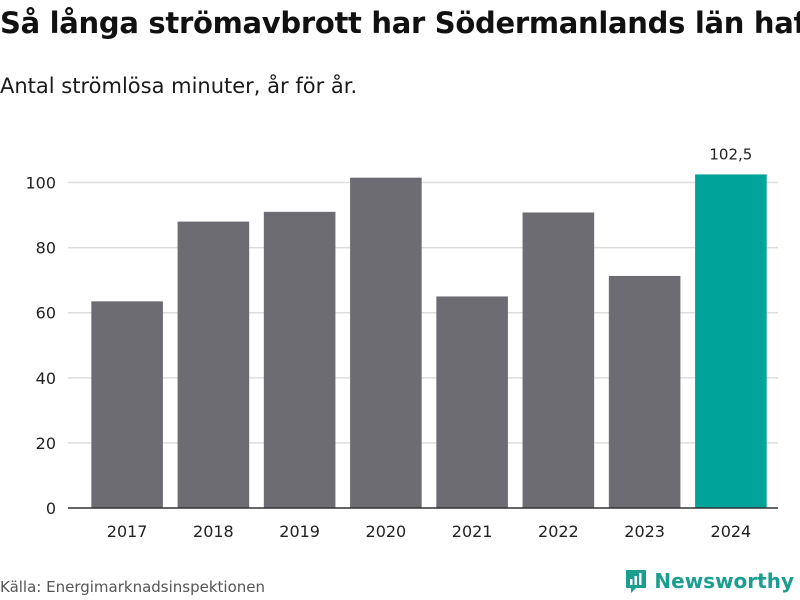 The image size is (800, 600). What do you see at coordinates (213, 531) in the screenshot?
I see `x-tick-label-2018: 2018` at bounding box center [213, 531].